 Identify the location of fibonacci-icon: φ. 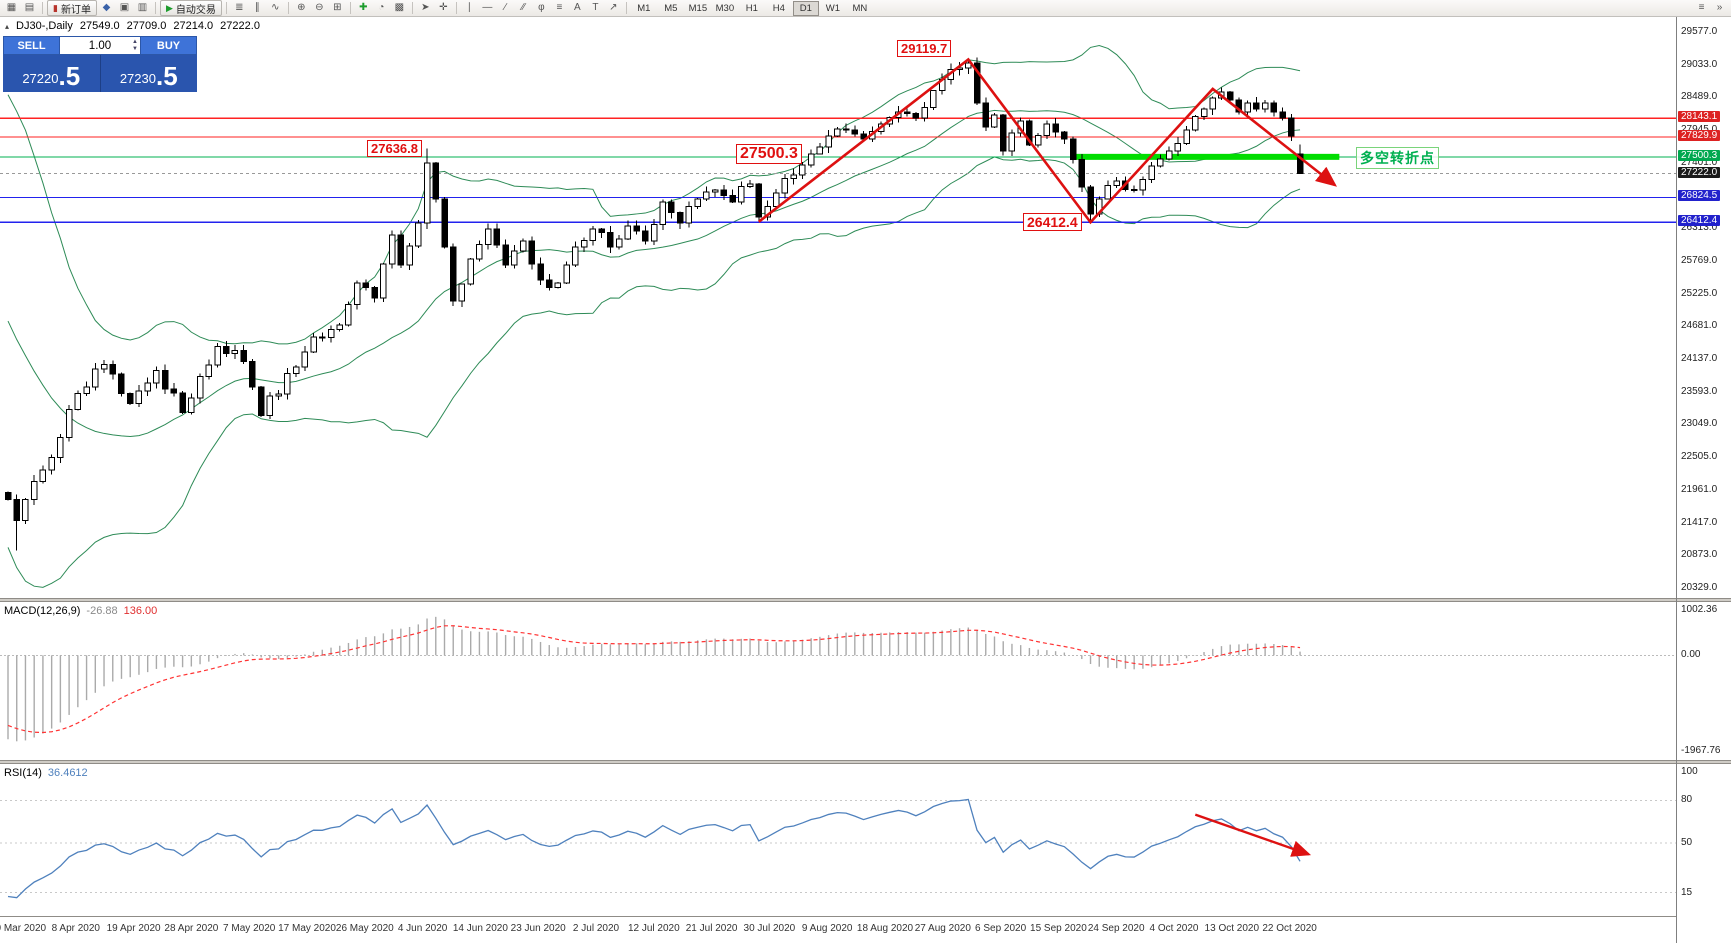
(541, 7).